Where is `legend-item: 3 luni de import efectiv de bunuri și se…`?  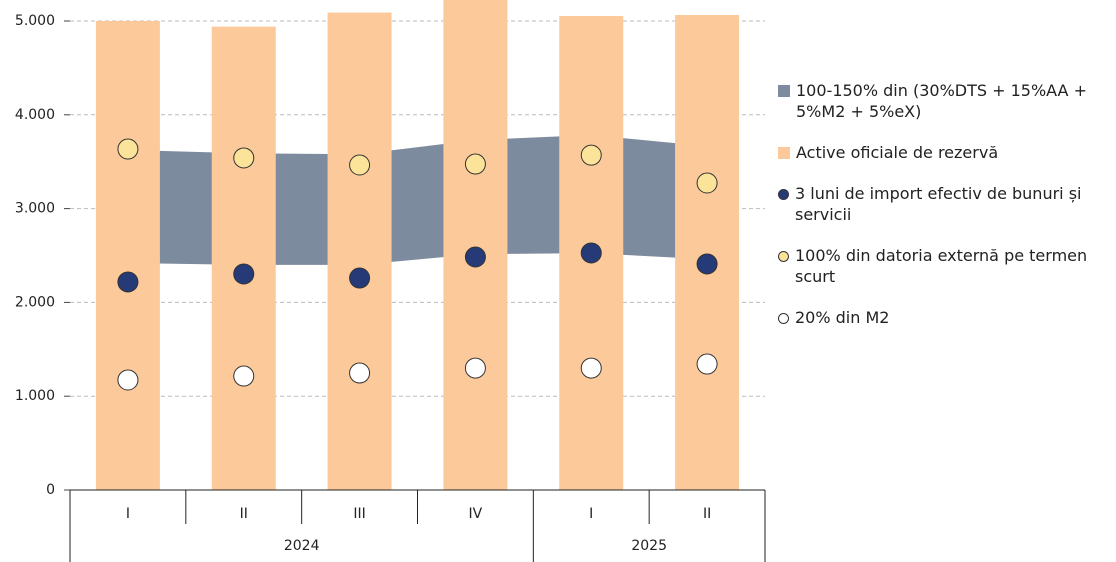 legend-item: 3 luni de import efectiv de bunuri și se… is located at coordinates (945, 204).